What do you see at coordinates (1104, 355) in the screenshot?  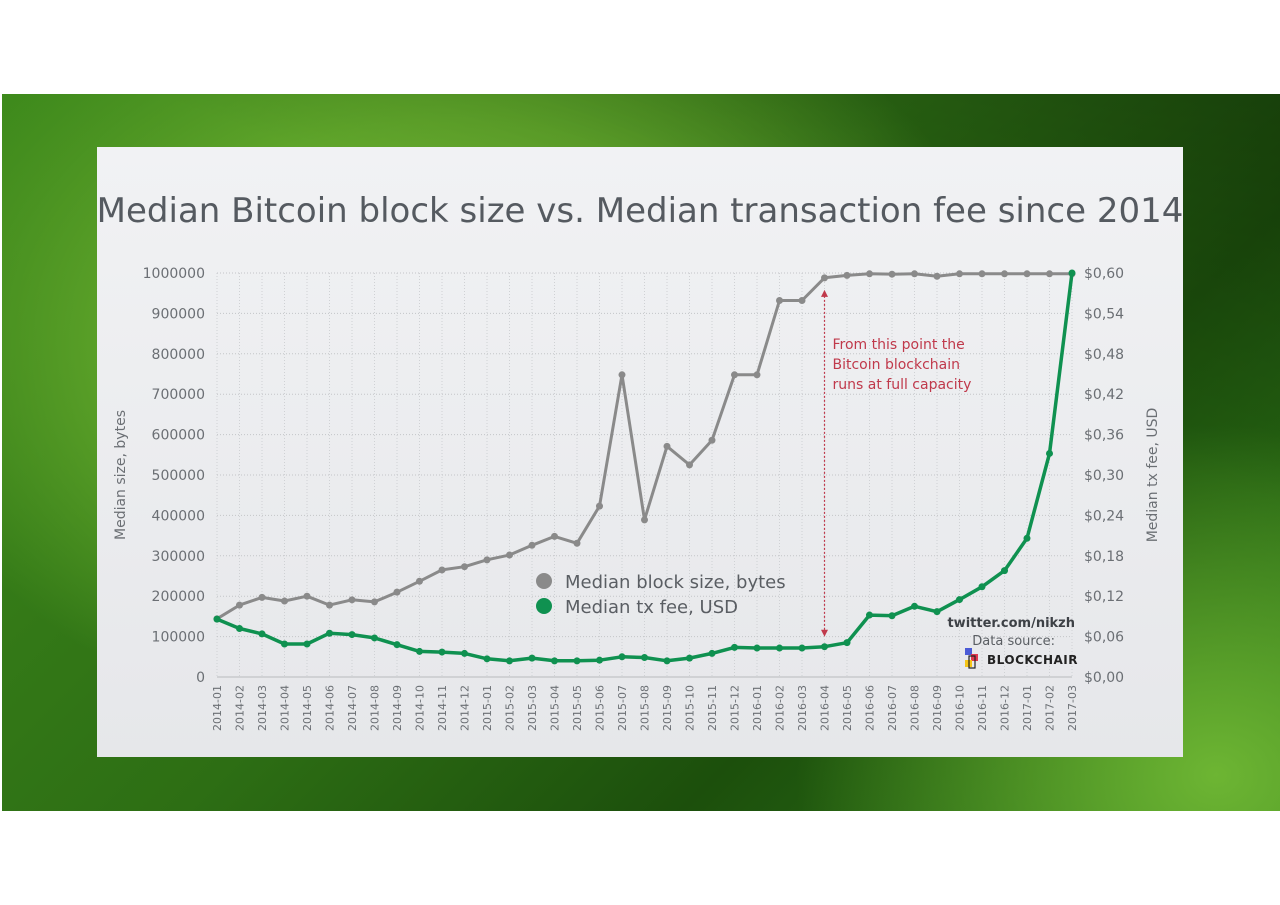 I see `y-tick-label-right: $0,48` at bounding box center [1104, 355].